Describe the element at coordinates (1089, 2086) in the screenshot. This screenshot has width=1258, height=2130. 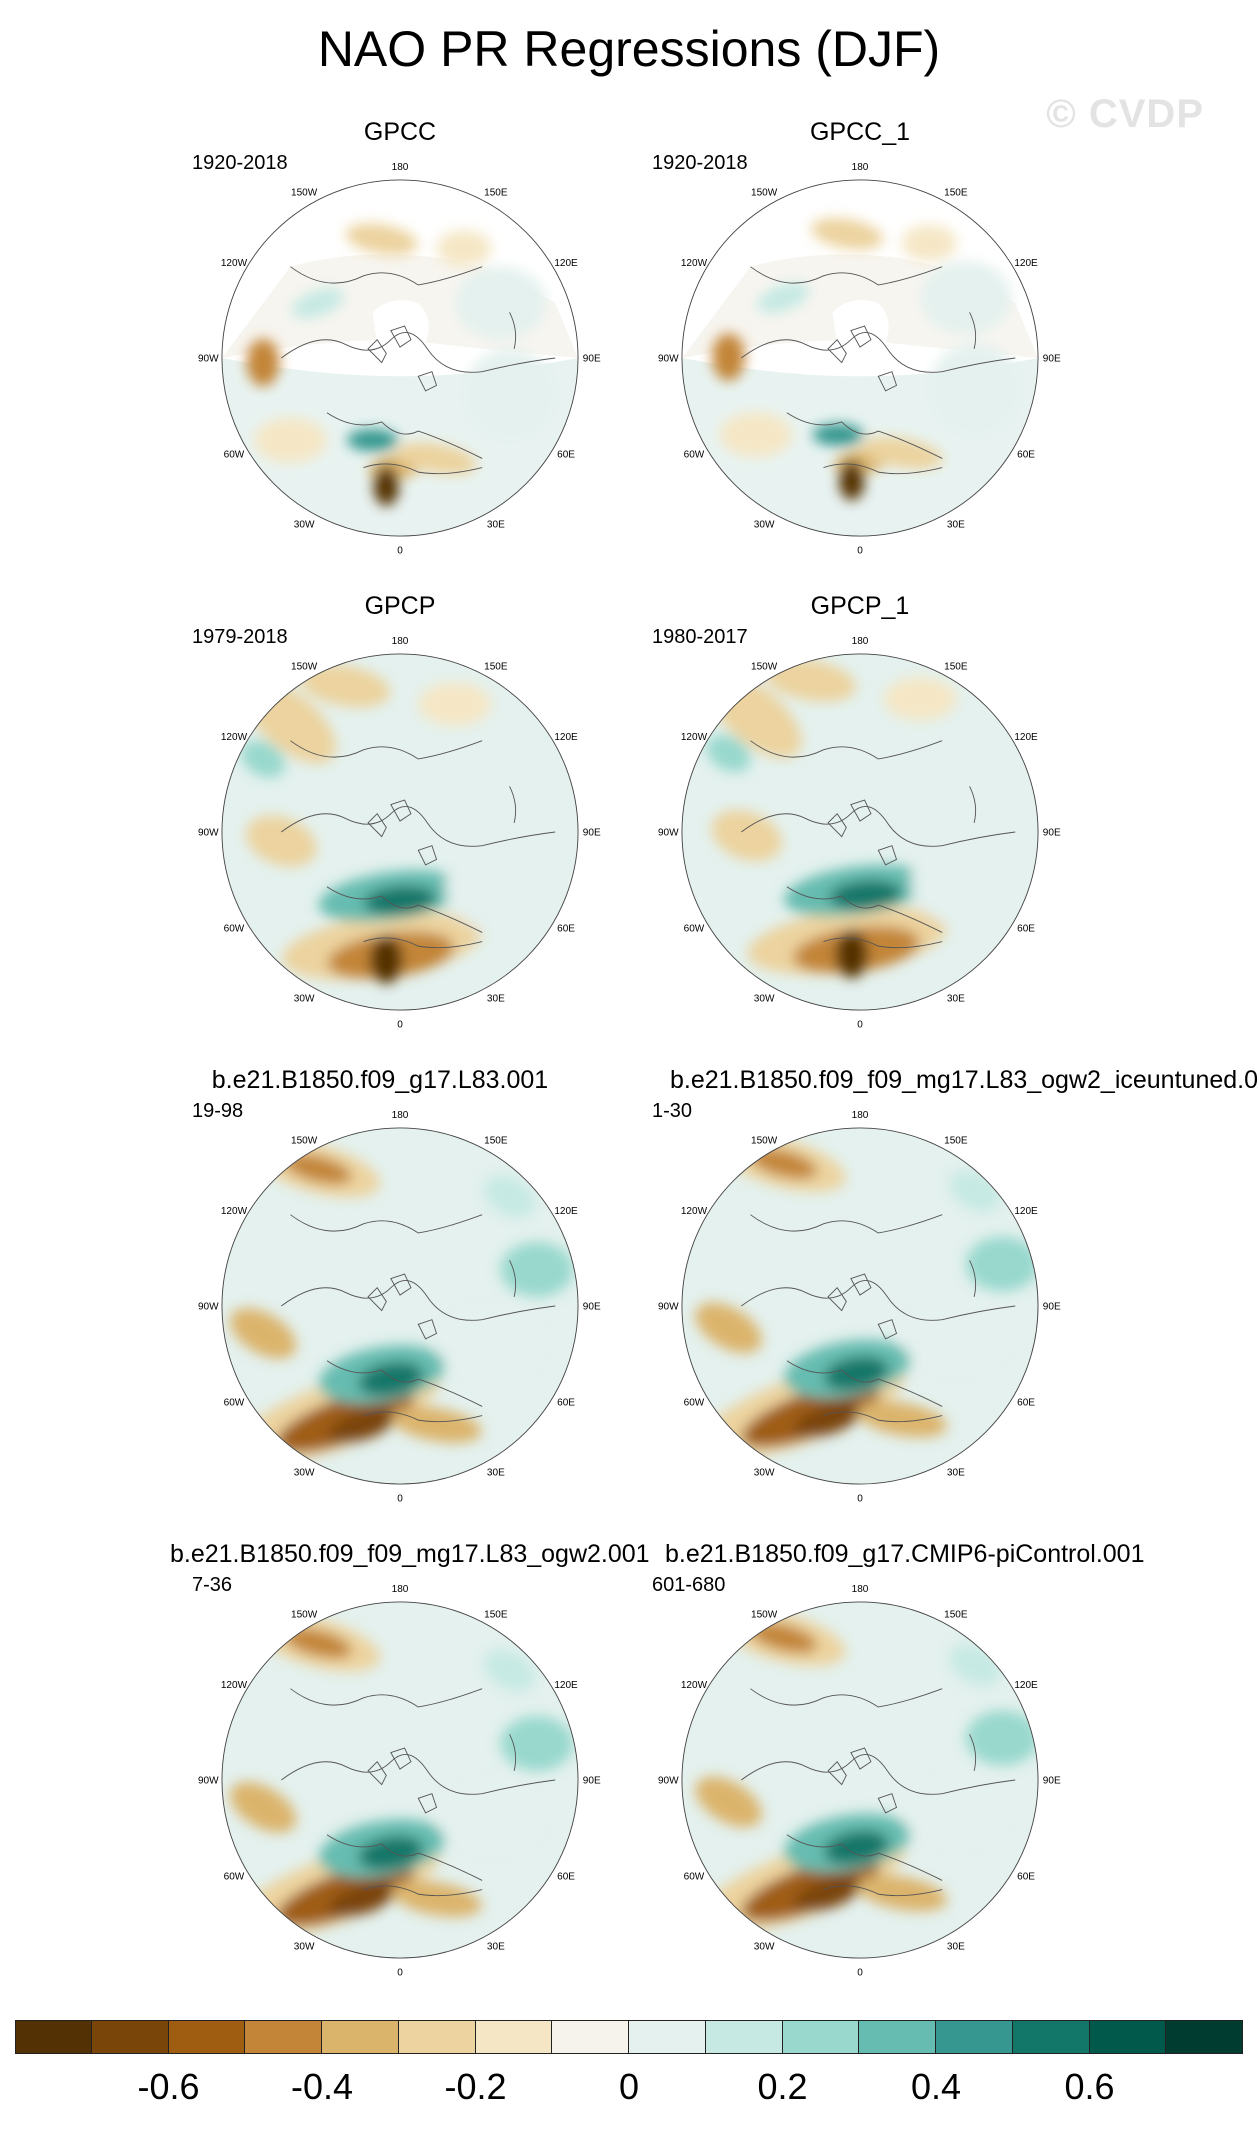
I see `colorbar-label: 0.6` at that location.